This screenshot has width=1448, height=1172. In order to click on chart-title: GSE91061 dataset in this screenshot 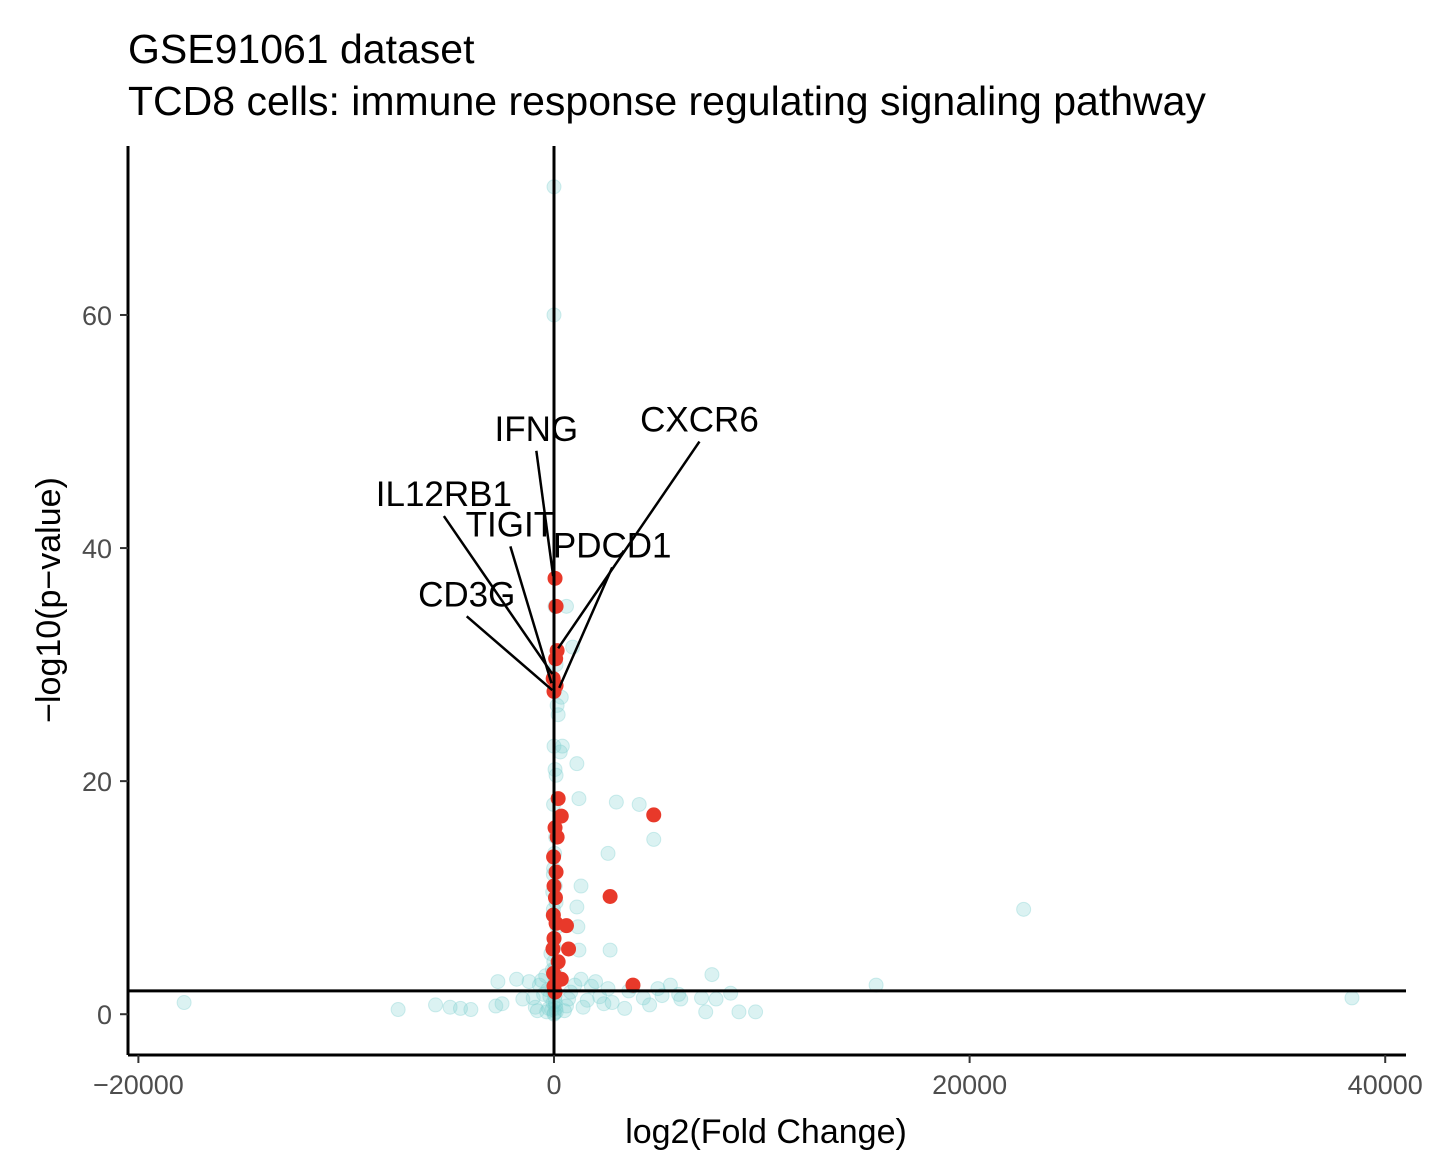, I will do `click(301, 49)`.